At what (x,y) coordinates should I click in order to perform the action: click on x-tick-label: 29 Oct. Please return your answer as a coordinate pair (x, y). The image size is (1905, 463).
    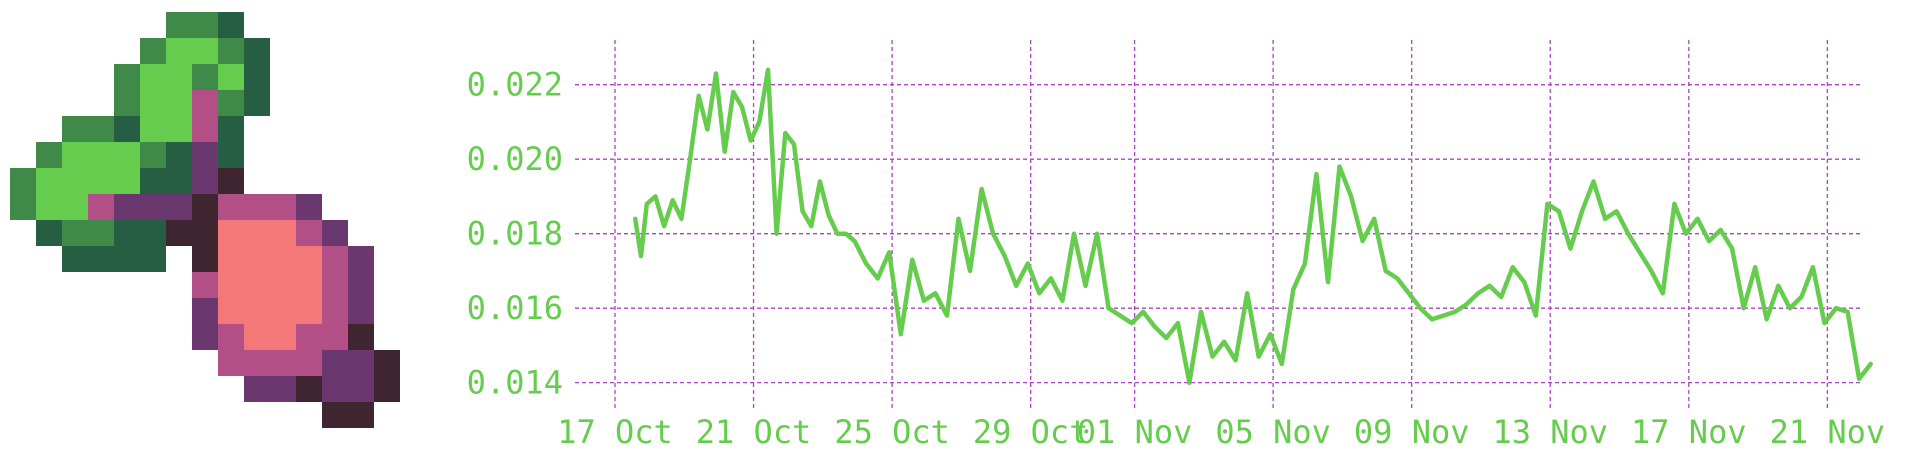
    Looking at the image, I should click on (1031, 432).